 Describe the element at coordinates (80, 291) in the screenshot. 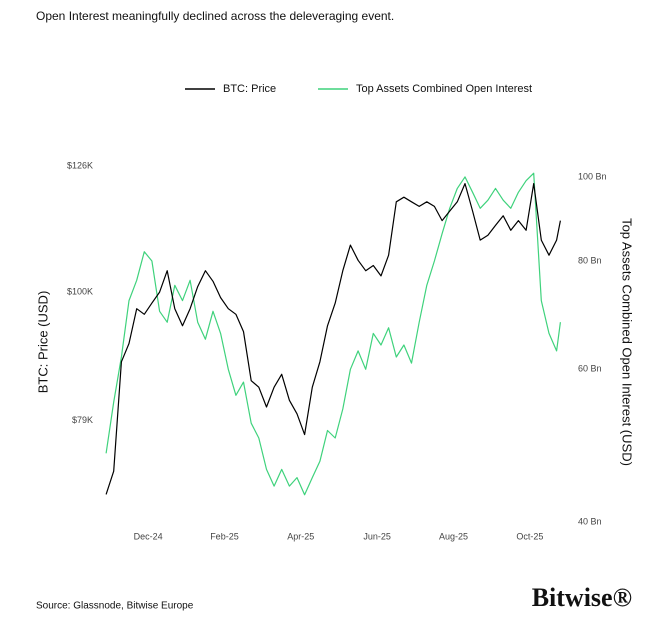

I see `y-tick-label: $100K` at that location.